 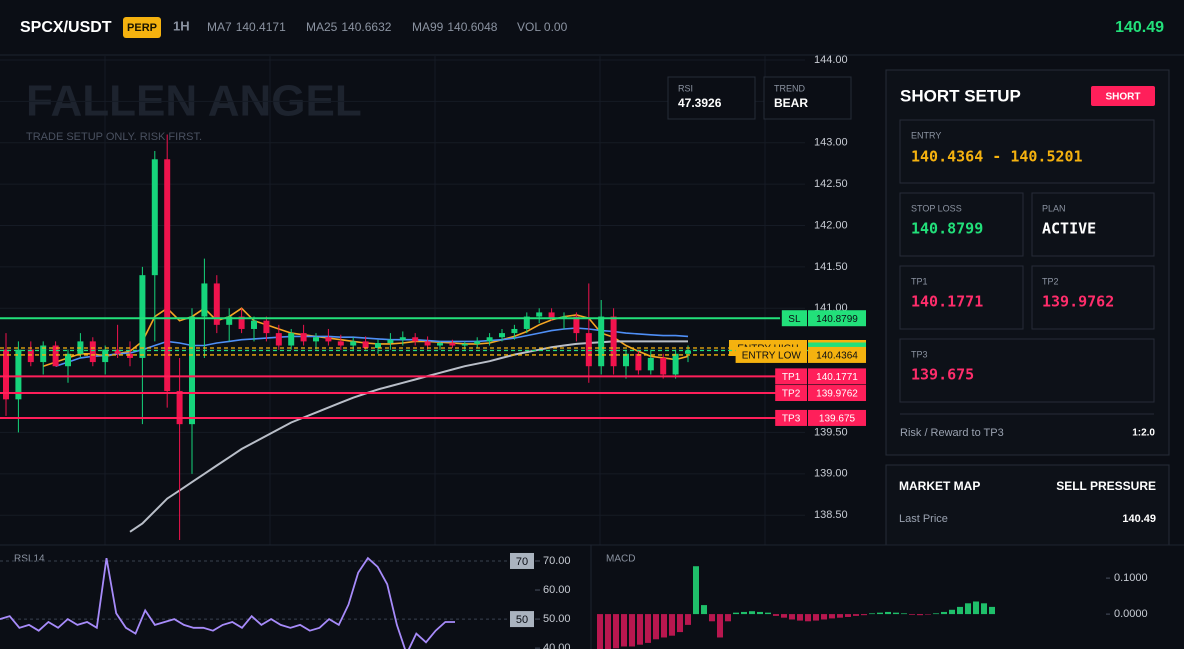 What do you see at coordinates (837, 394) in the screenshot?
I see `level-value: 139.9762` at bounding box center [837, 394].